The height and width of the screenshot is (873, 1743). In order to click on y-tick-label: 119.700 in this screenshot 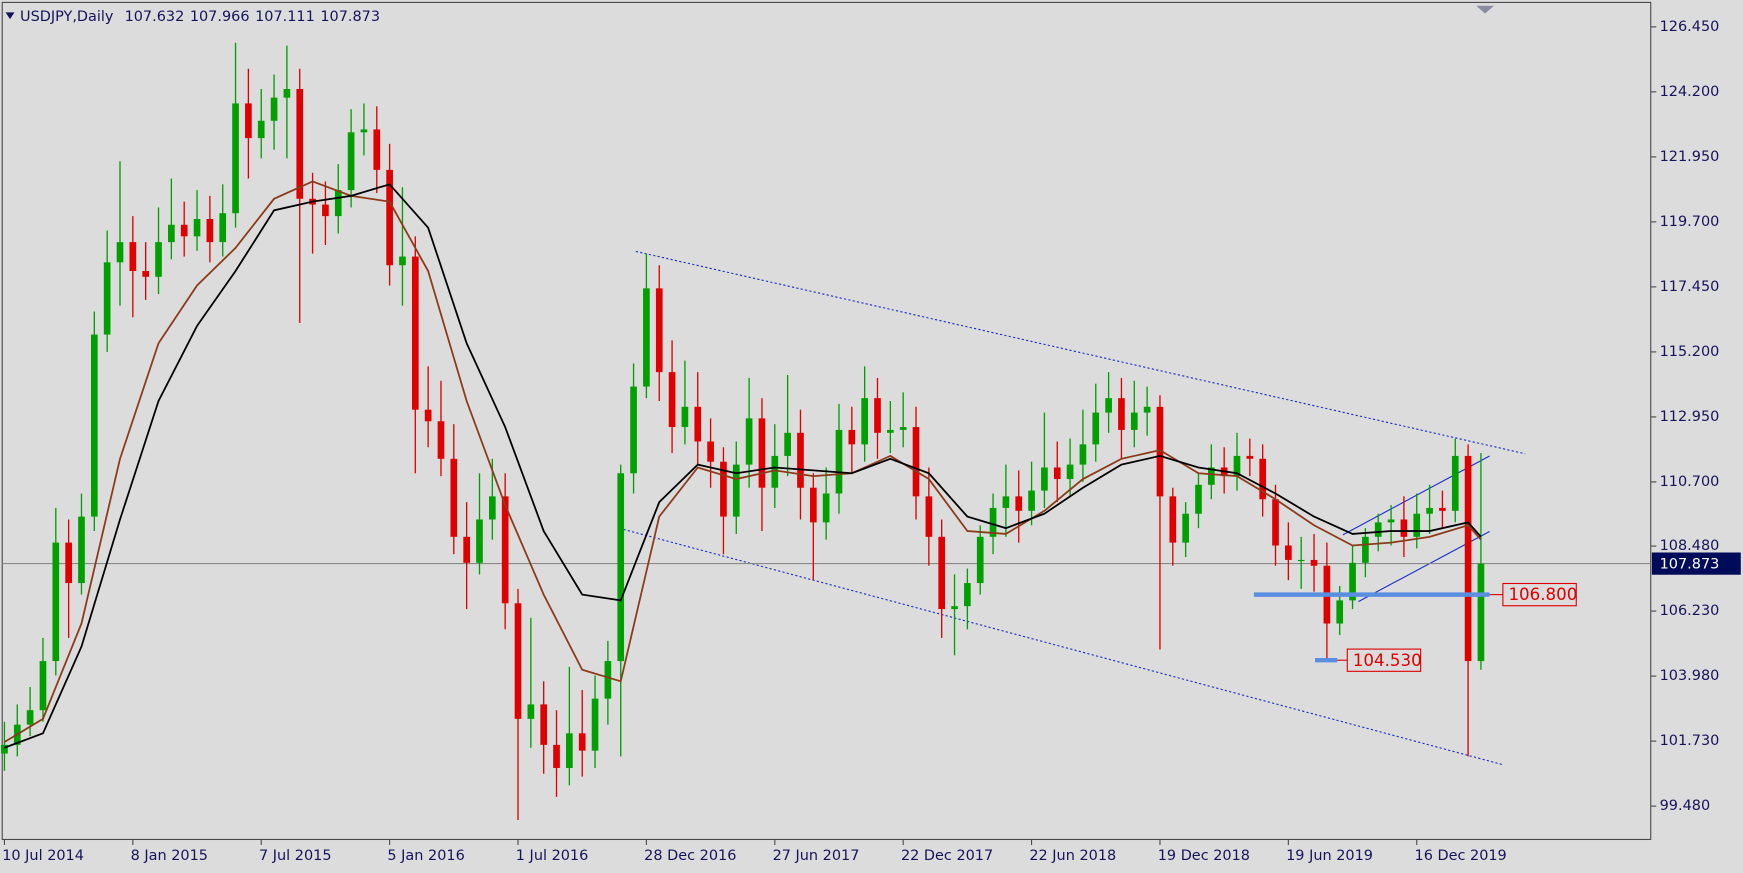, I will do `click(1690, 222)`.